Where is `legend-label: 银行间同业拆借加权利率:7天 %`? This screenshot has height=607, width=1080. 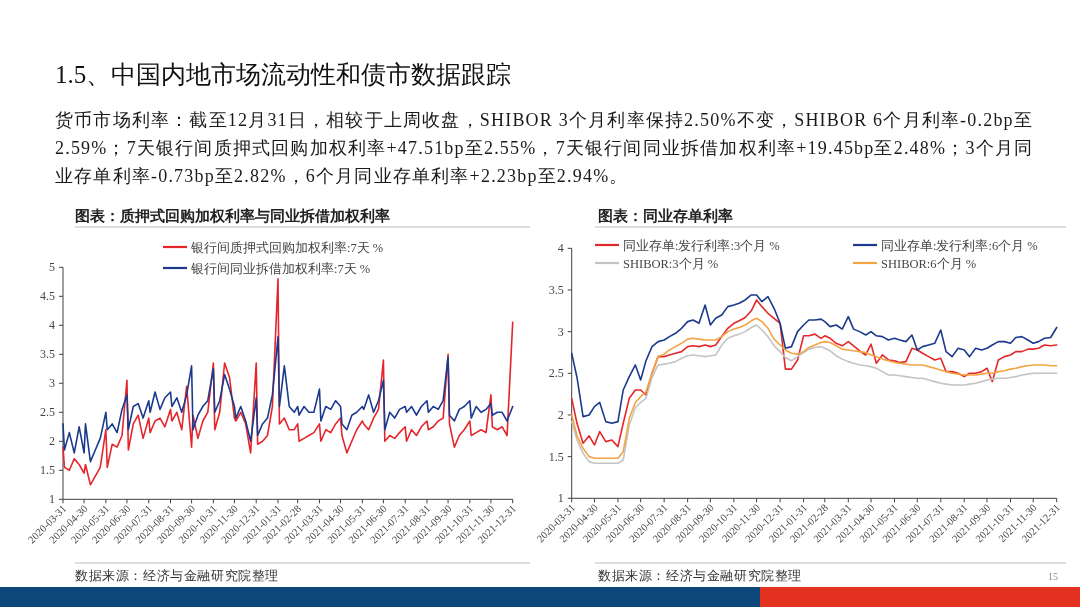
legend-label: 银行间同业拆借加权利率:7天 % is located at coordinates (280, 268).